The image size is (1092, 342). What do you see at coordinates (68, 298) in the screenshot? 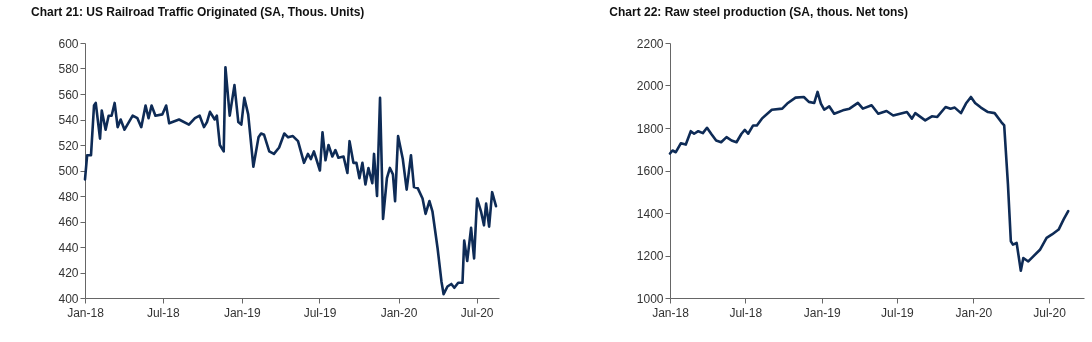
I see `y-tick-label: 400` at bounding box center [68, 298].